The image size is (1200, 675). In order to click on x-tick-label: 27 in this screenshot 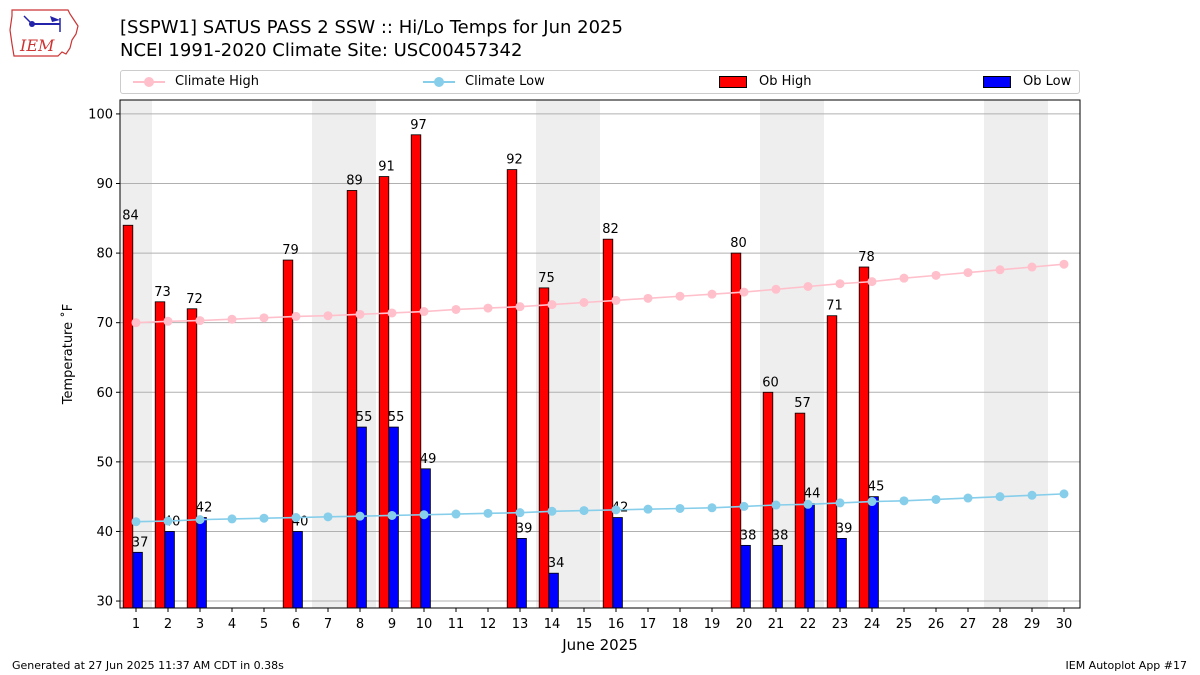, I will do `click(968, 624)`.